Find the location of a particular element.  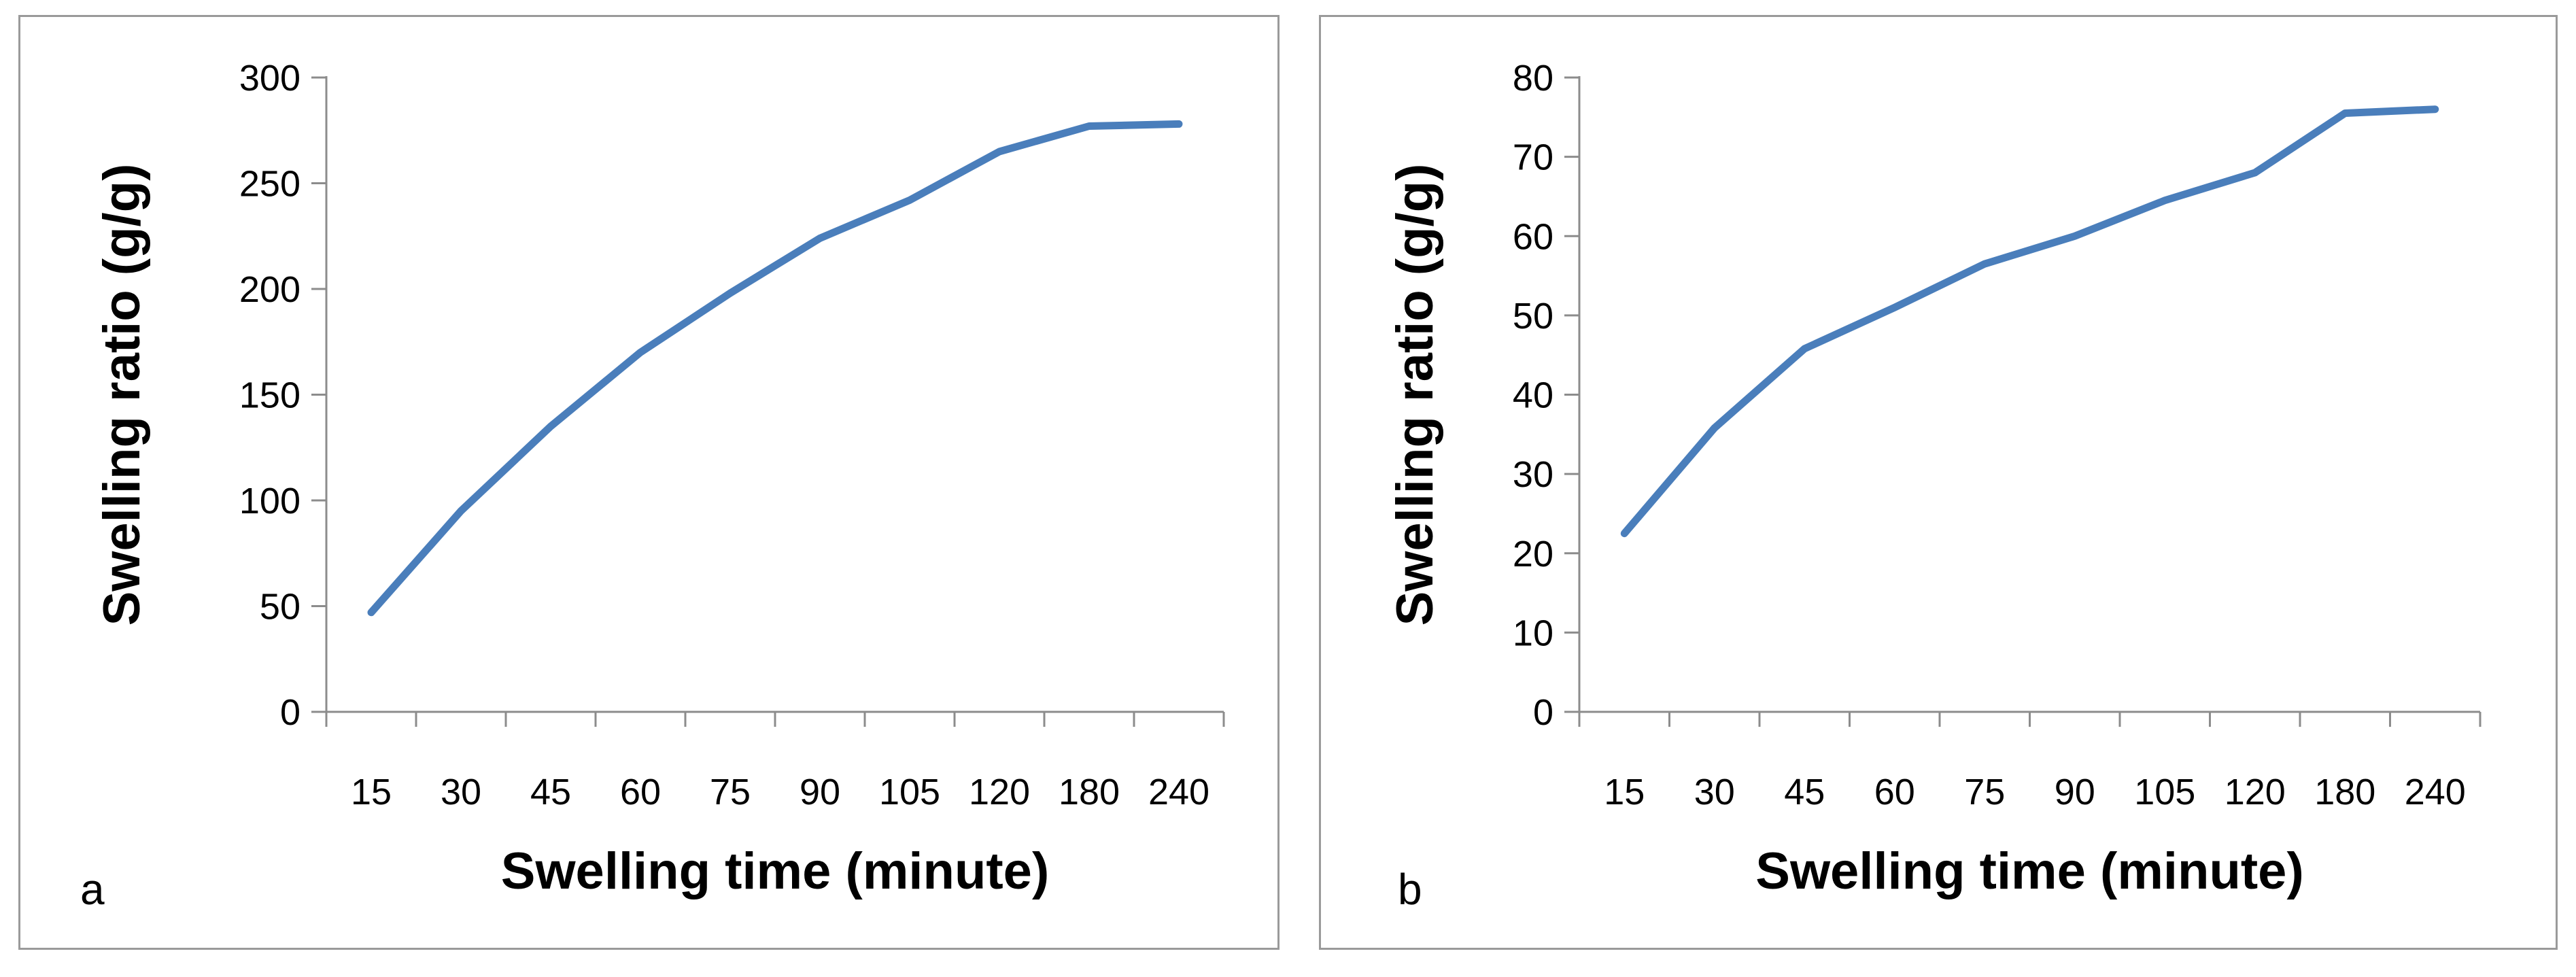

panel-label: b is located at coordinates (1410, 890).